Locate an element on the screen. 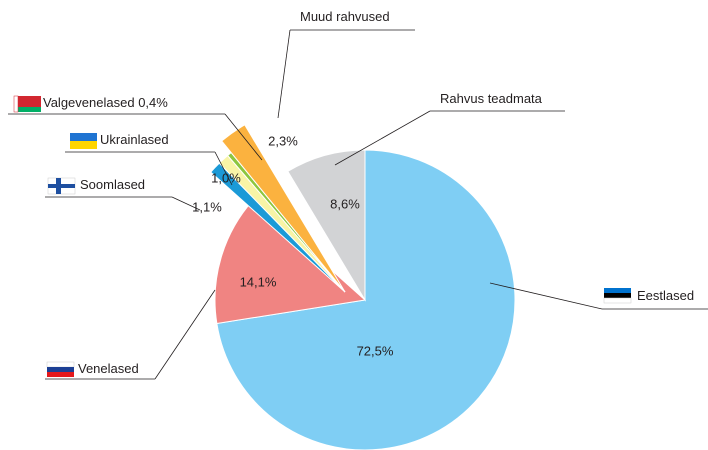 The image size is (708, 450). category-name: Valgevenelased is located at coordinates (89, 102).